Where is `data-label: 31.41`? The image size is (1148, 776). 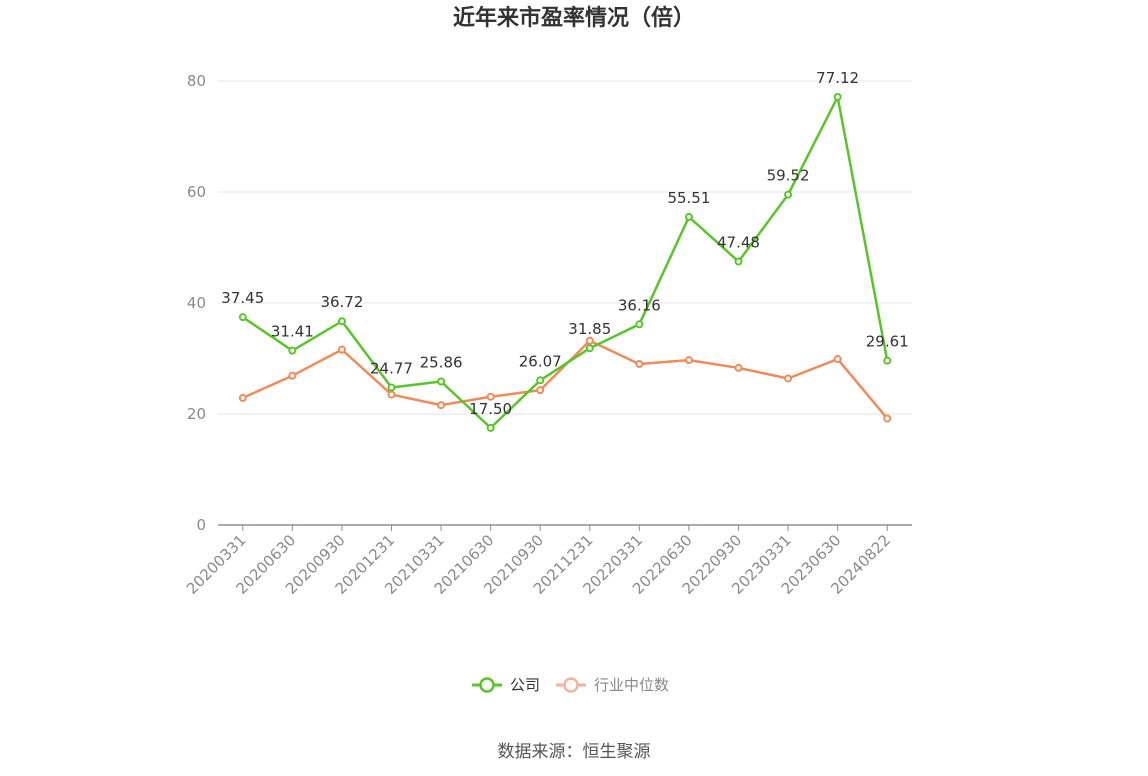 data-label: 31.41 is located at coordinates (292, 332).